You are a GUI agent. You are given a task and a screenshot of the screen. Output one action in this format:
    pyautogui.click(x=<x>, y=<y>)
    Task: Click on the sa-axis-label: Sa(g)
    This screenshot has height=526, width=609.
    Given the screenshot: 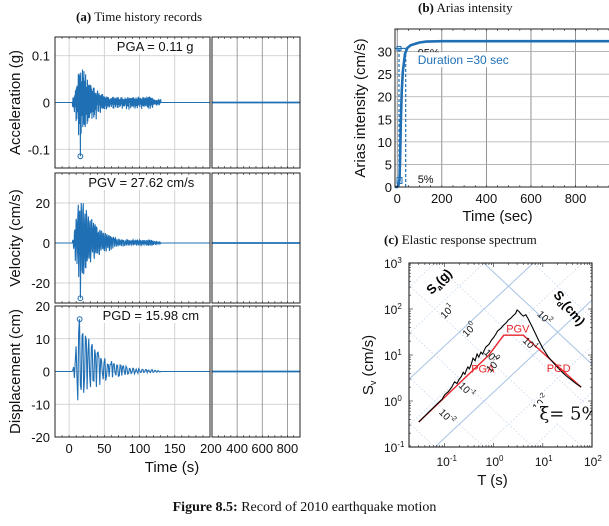 What is the action you would take?
    pyautogui.click(x=439, y=282)
    